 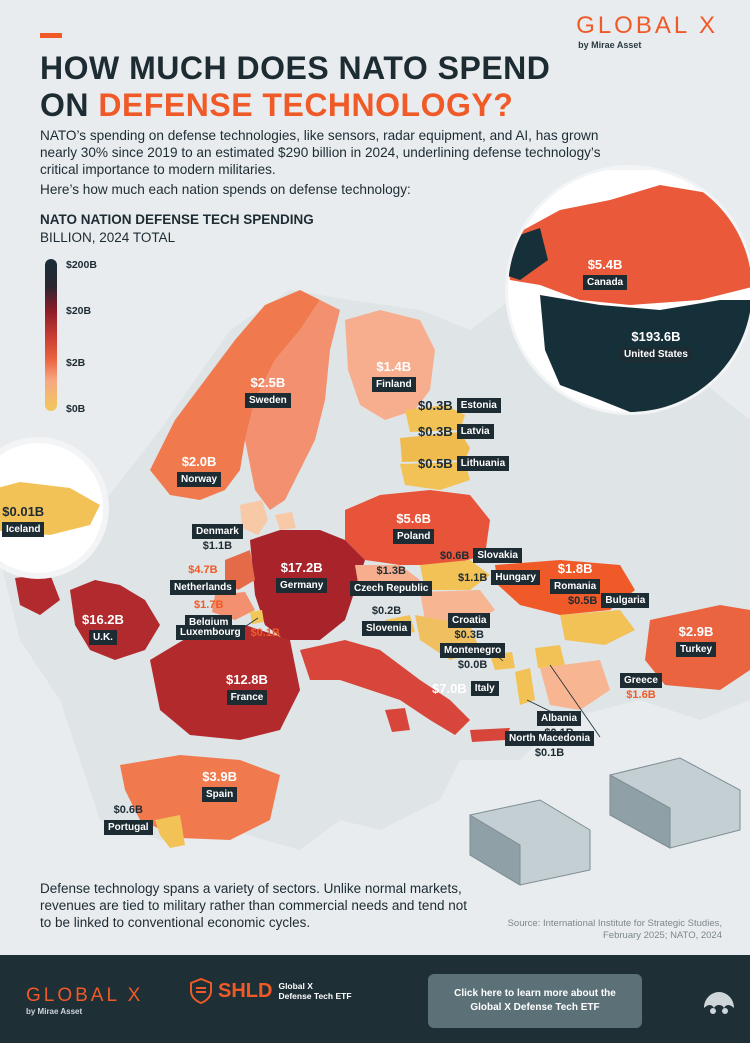 What do you see at coordinates (610, 45) in the screenshot?
I see `brand-sub: by Mirae Asset` at bounding box center [610, 45].